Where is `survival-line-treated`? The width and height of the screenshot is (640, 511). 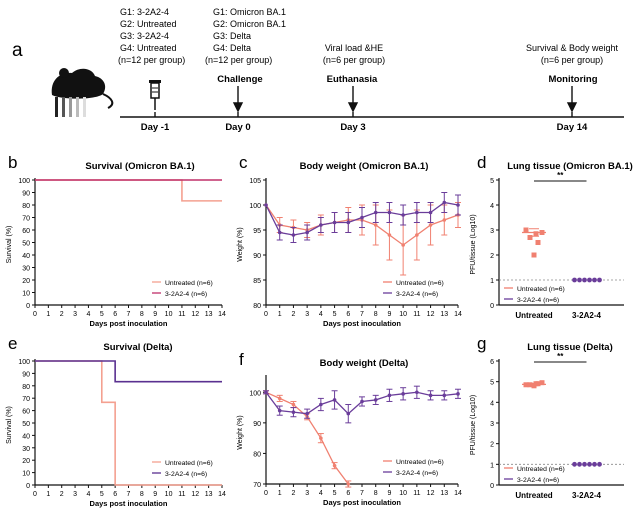 survival-line-treated is located at coordinates (128, 371).